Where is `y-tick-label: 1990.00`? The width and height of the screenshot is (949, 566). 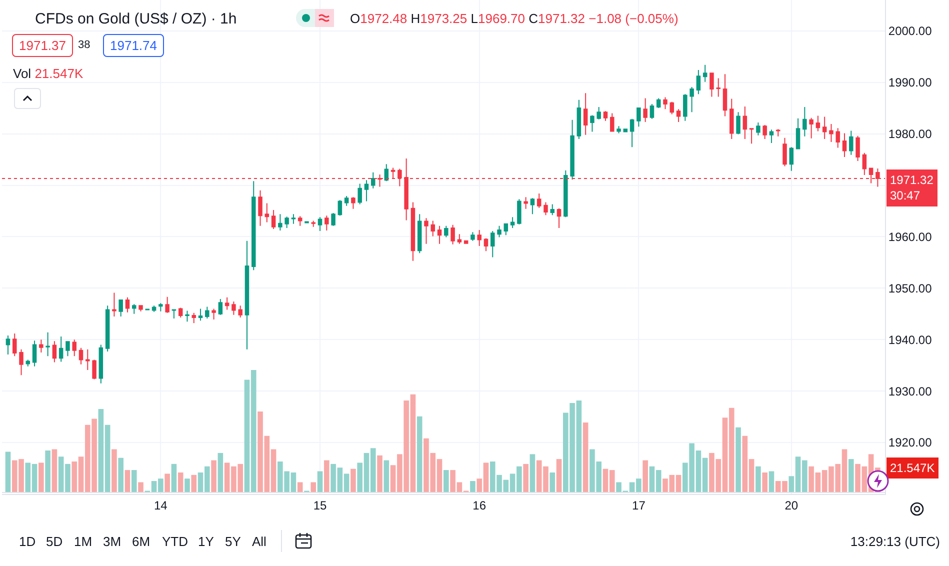 y-tick-label: 1990.00 is located at coordinates (910, 83).